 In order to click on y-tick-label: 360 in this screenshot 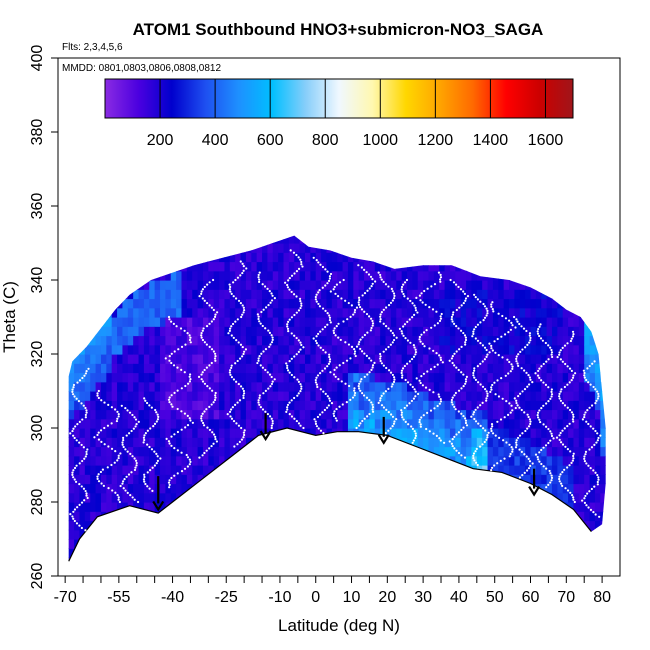, I will do `click(37, 206)`.